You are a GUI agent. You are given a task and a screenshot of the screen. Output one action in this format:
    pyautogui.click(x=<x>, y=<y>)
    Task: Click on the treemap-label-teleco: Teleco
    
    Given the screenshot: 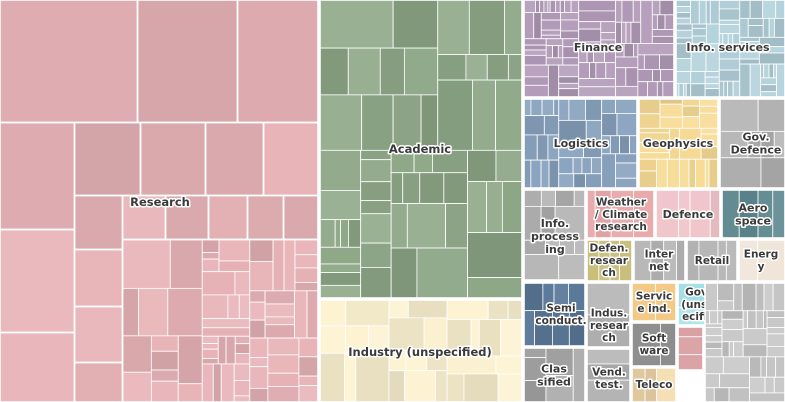 What is the action you would take?
    pyautogui.click(x=653, y=385)
    